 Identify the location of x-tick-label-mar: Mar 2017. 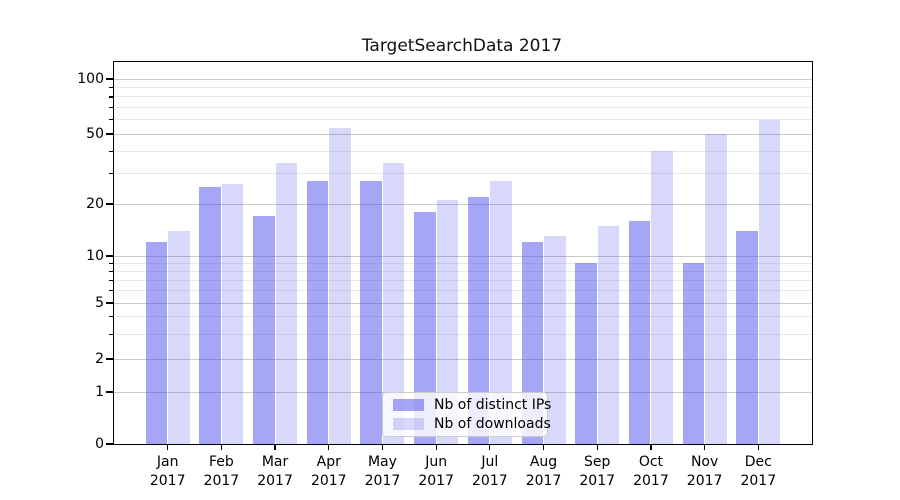
(275, 472).